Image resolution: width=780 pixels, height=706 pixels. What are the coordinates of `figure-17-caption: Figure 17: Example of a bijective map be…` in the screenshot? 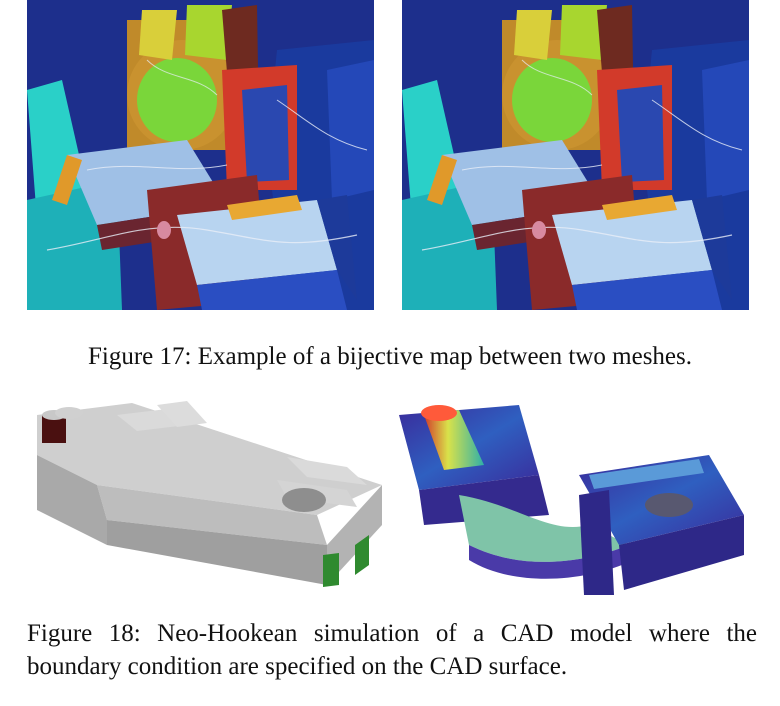 It's located at (390, 356).